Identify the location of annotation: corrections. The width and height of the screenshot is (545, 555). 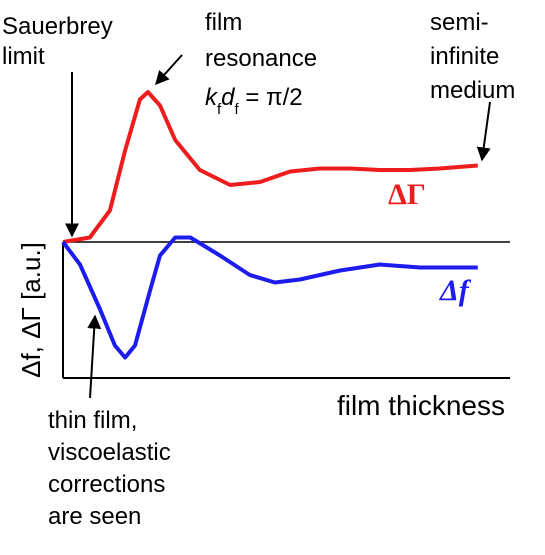
(106, 484).